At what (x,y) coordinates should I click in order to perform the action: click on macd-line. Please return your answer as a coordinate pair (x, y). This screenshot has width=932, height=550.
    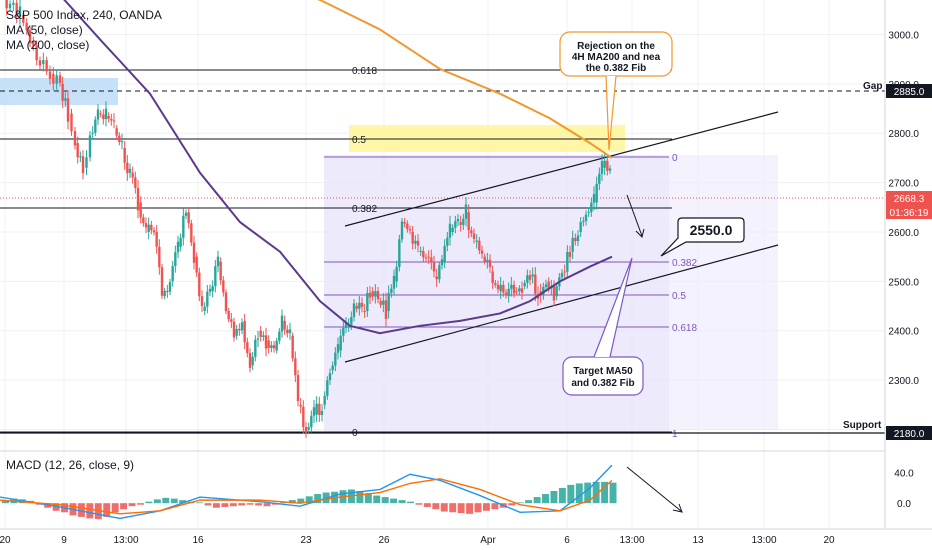
    Looking at the image, I should click on (306, 492).